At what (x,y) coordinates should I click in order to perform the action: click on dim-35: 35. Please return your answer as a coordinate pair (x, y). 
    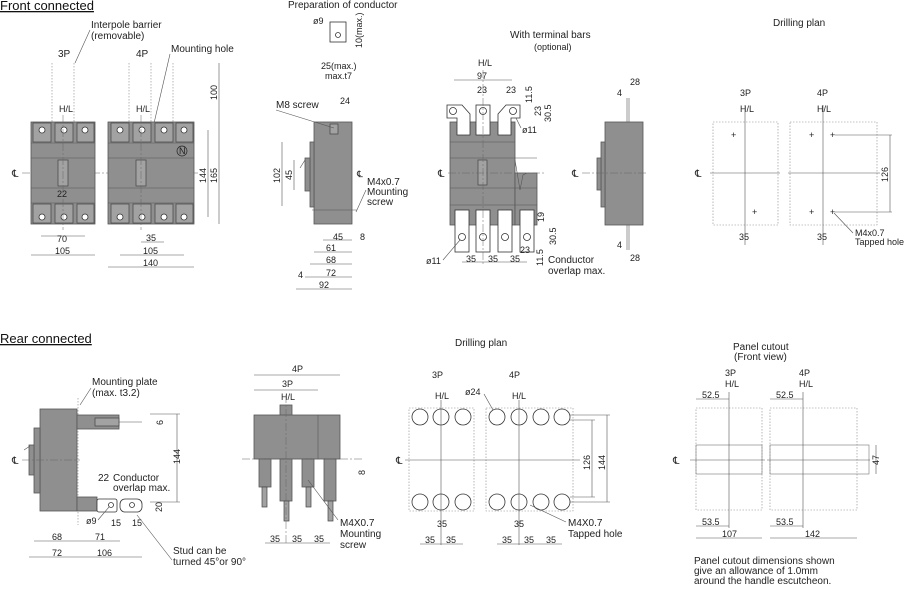
    Looking at the image, I should click on (151, 238).